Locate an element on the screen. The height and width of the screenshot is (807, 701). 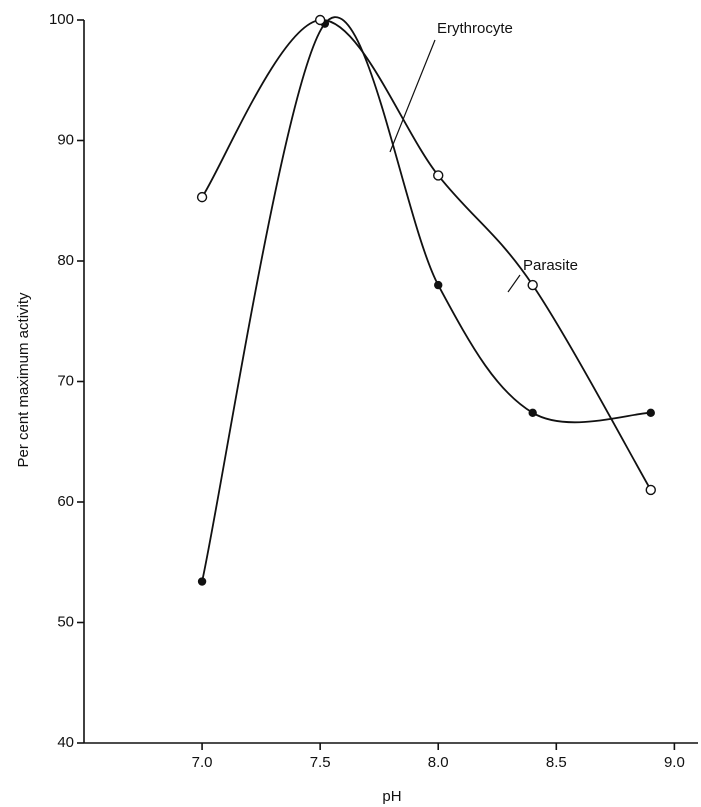
y-tick-label: 100 is located at coordinates (61, 19).